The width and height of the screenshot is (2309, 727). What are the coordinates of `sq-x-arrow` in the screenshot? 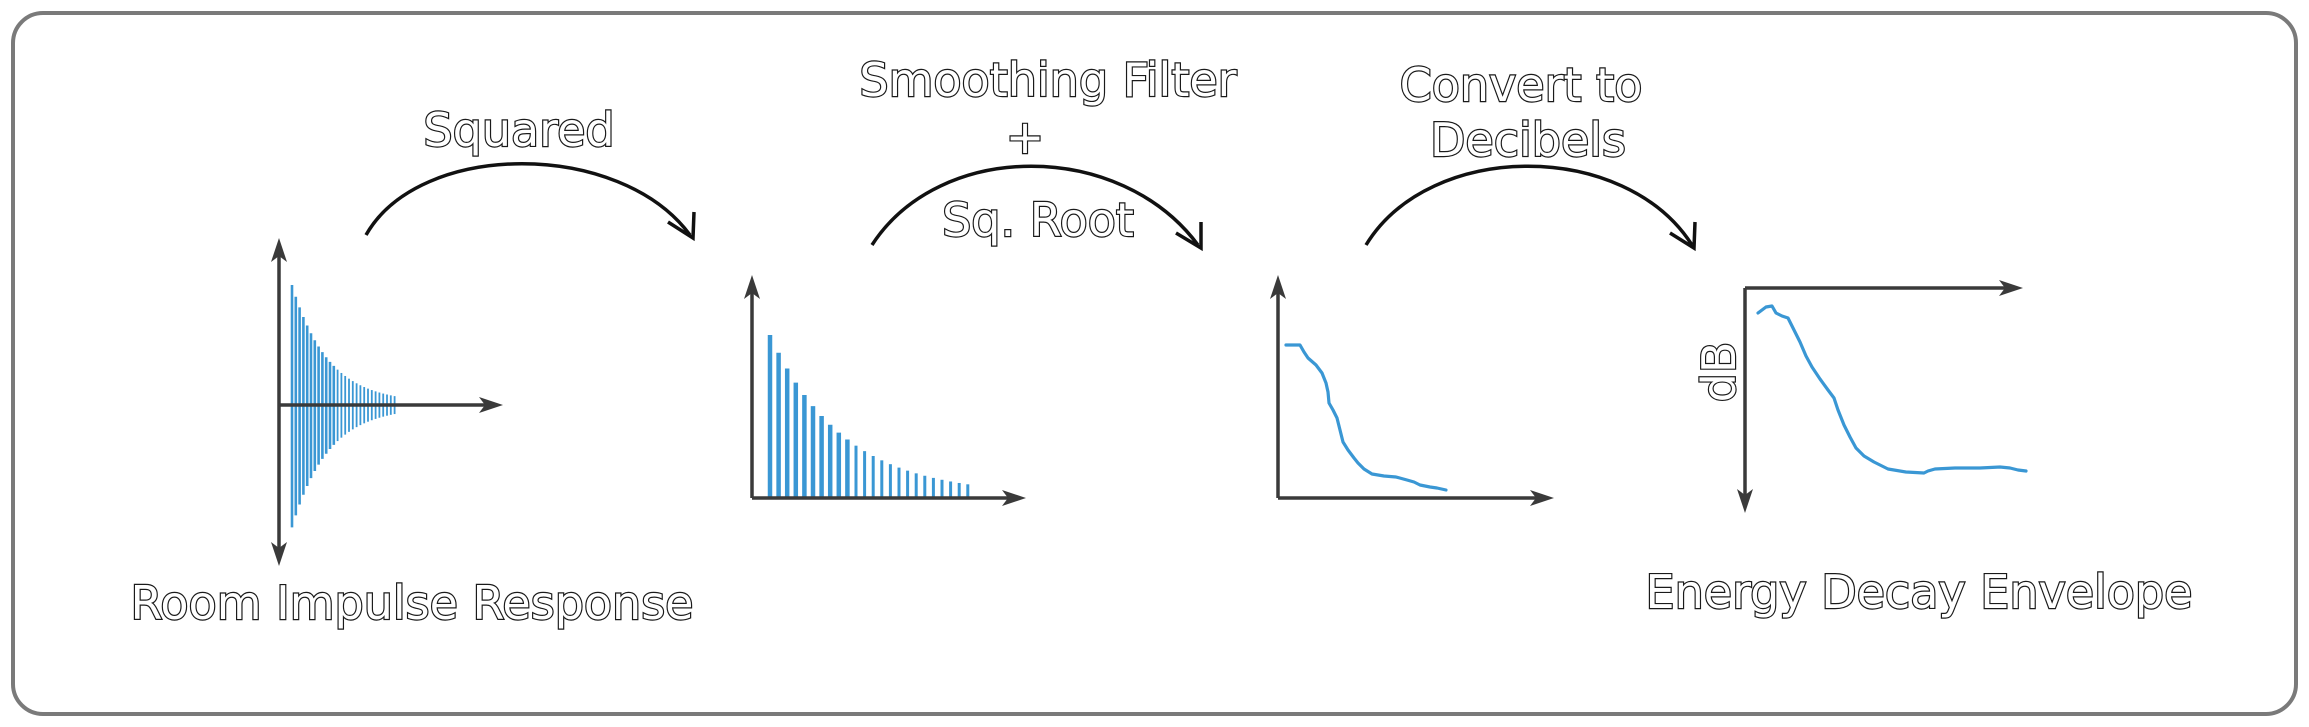 It's located at (1014, 498).